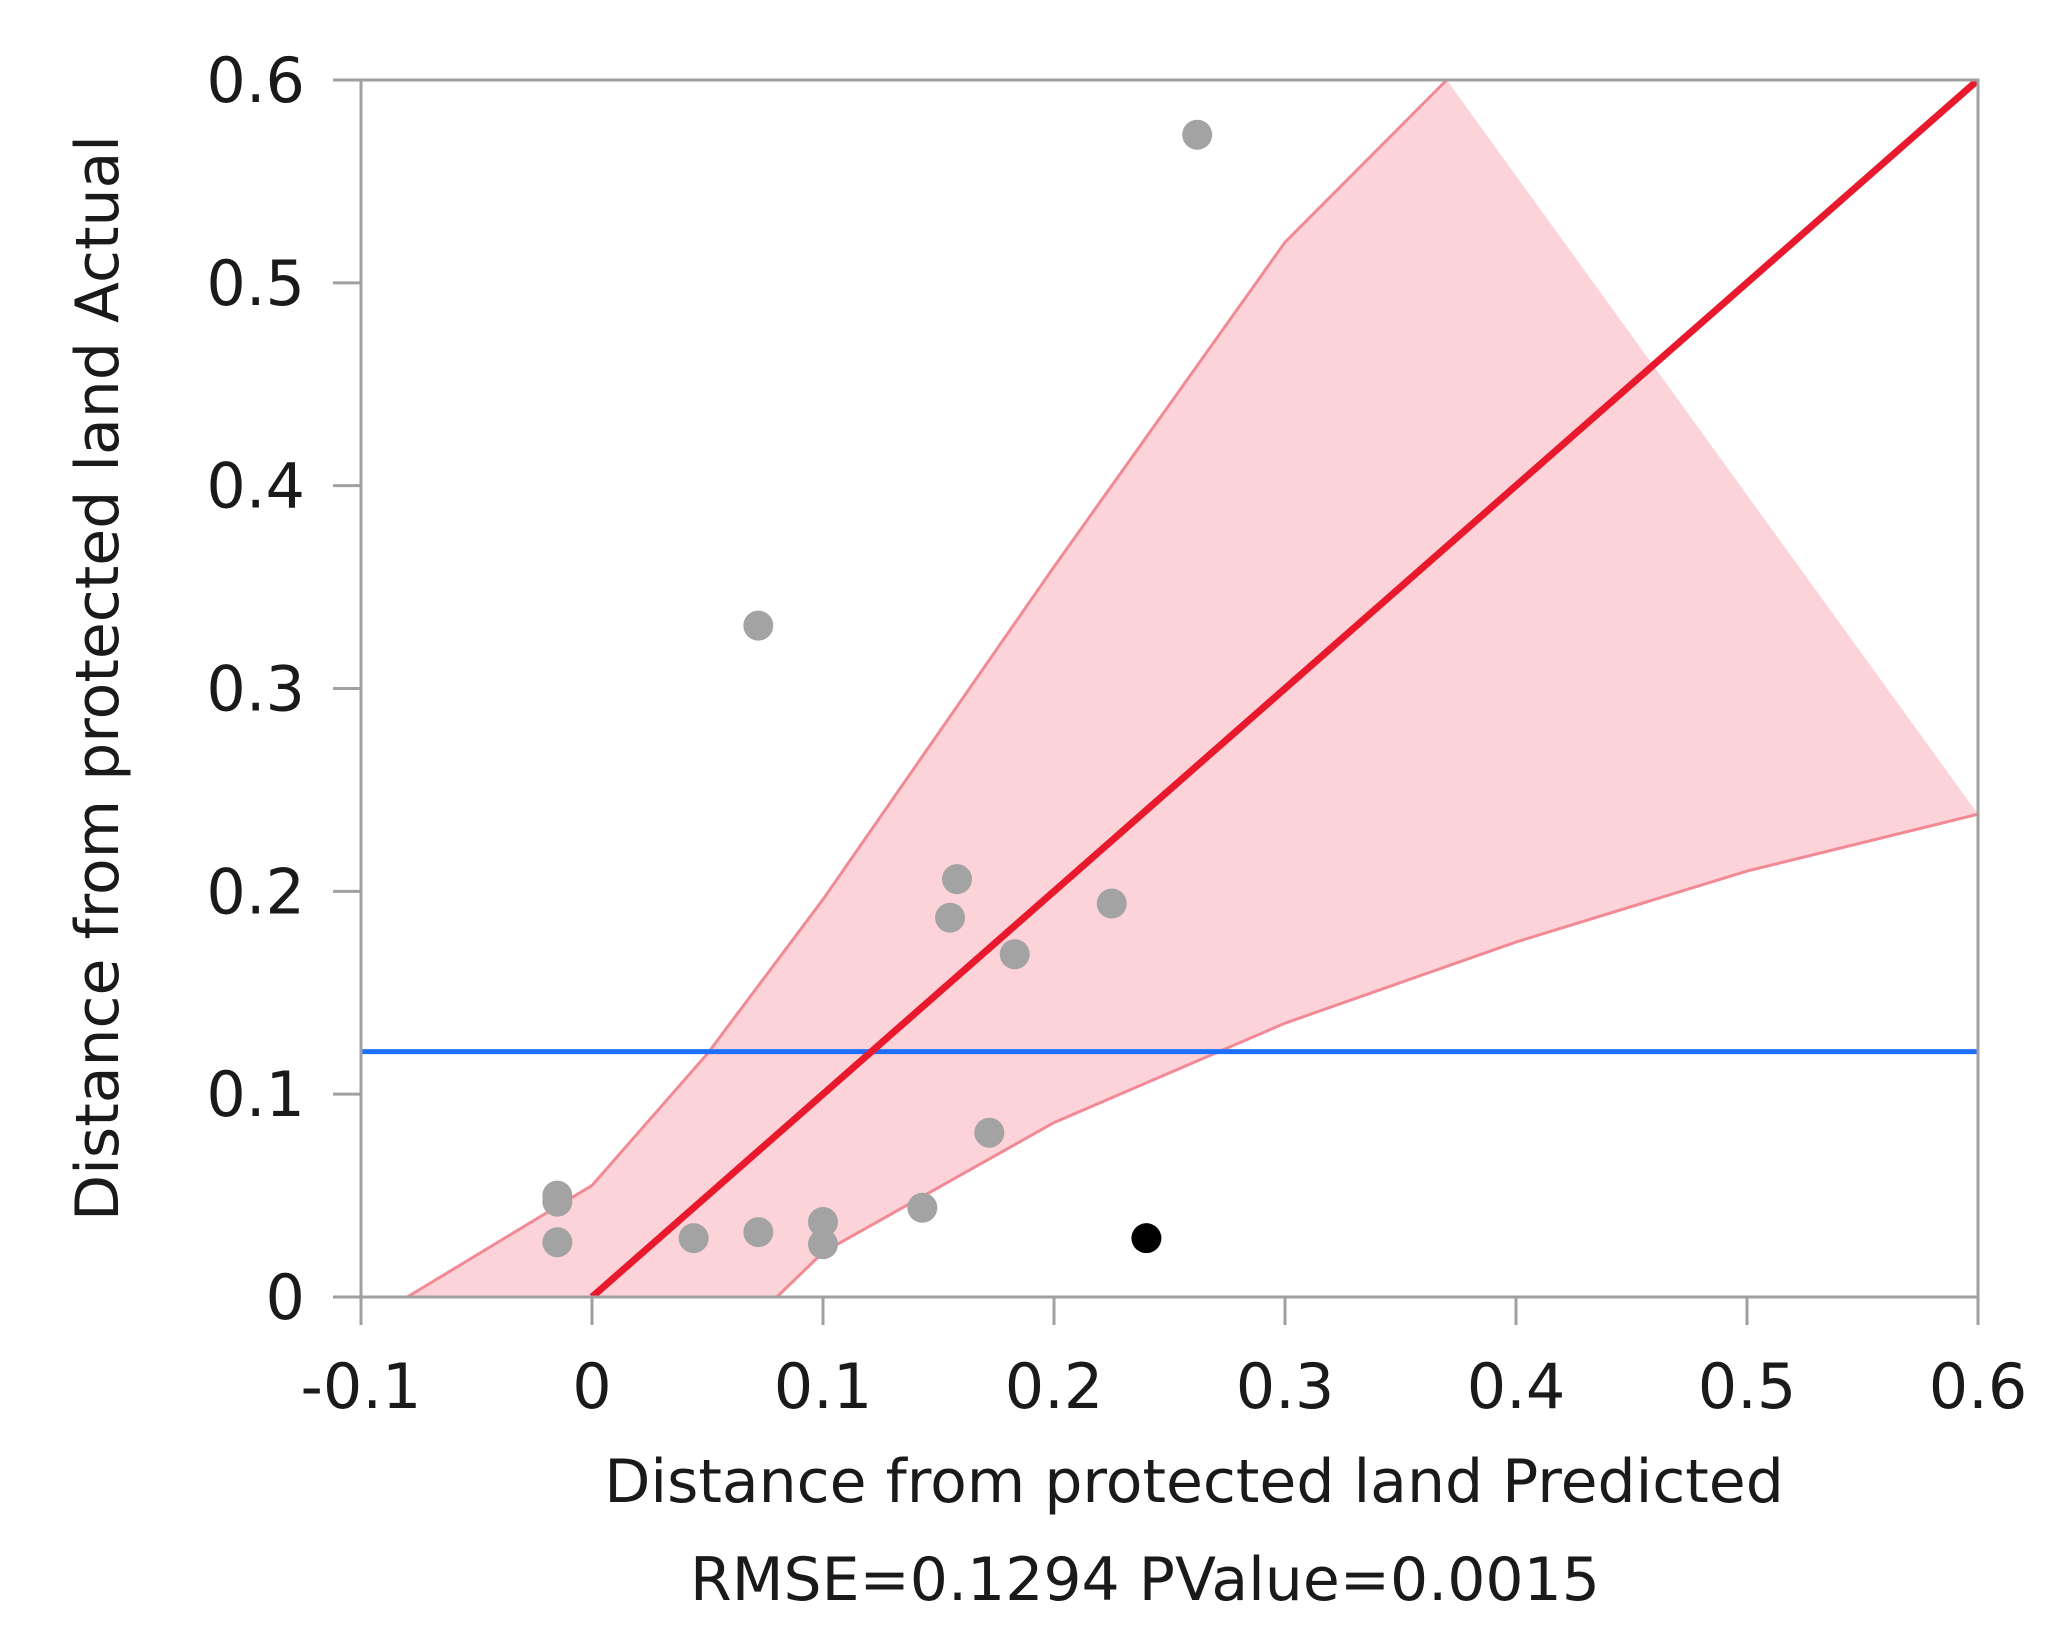 The width and height of the screenshot is (2066, 1643). Describe the element at coordinates (255, 891) in the screenshot. I see `y-tick-label: 0.2` at that location.